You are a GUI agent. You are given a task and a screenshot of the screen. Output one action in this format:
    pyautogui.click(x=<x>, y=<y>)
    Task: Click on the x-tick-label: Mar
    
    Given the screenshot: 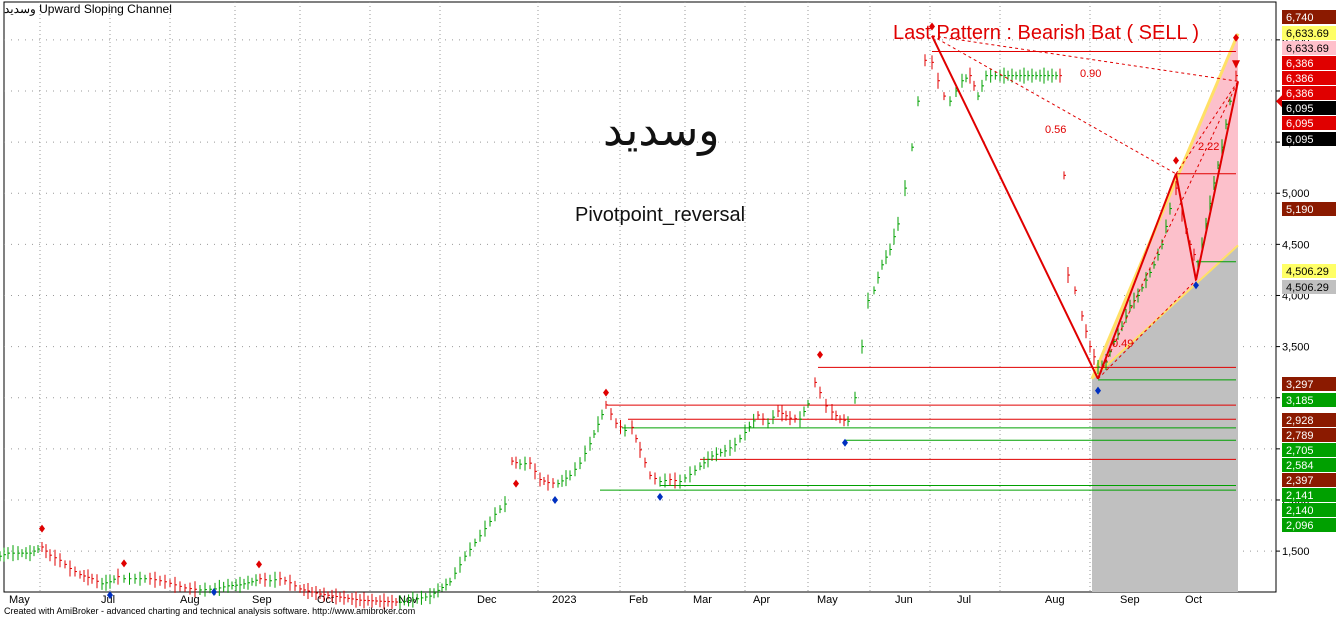 What is the action you would take?
    pyautogui.click(x=702, y=600)
    